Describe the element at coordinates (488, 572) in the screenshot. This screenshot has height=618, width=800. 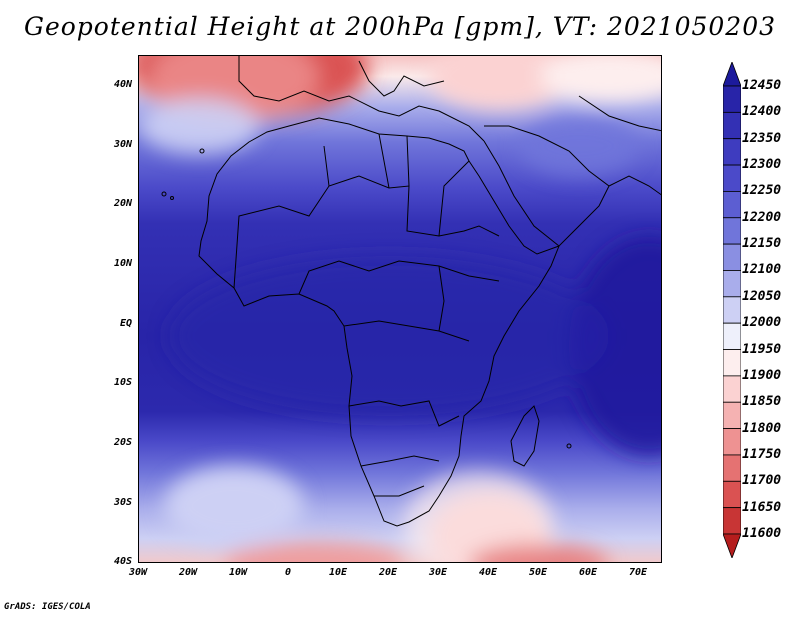
I see `lon-tick-label: 40E` at that location.